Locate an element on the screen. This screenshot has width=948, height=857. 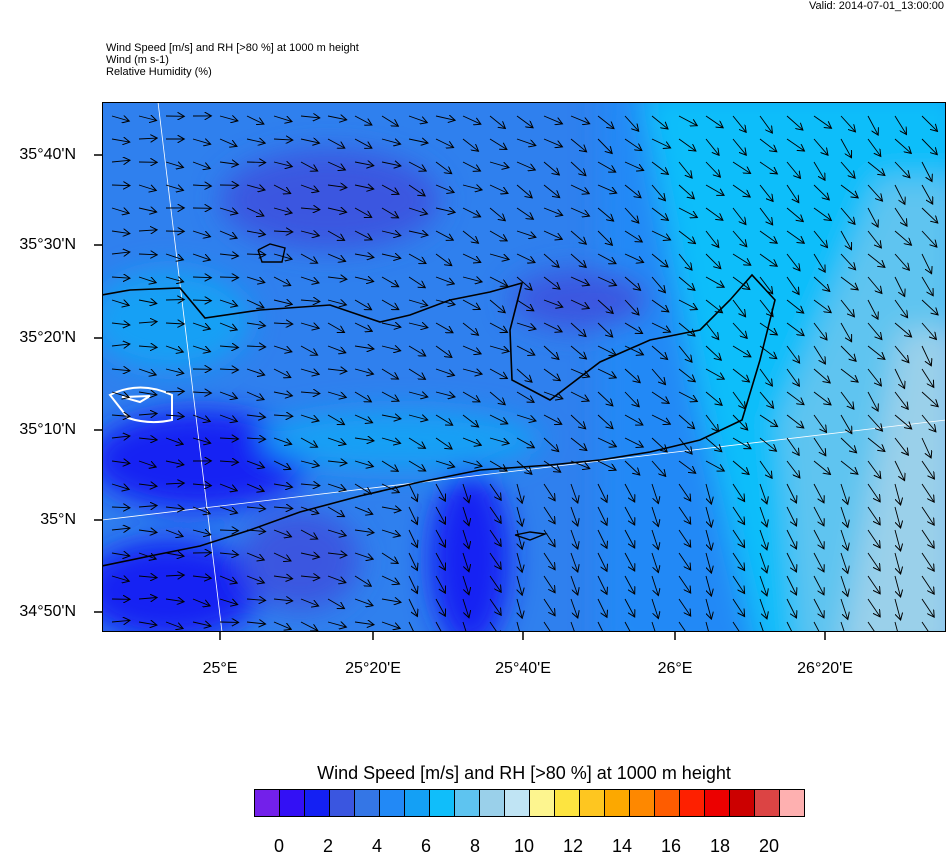
lon-label: 25°40'E is located at coordinates (523, 669).